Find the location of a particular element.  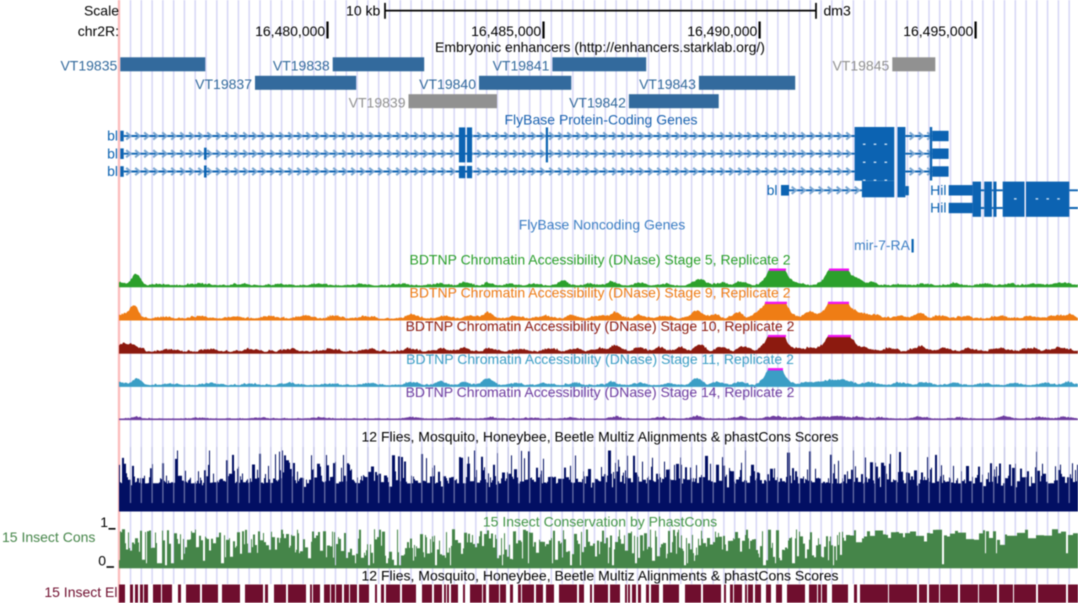

svg-text: 16,485,000 is located at coordinates (506, 31).